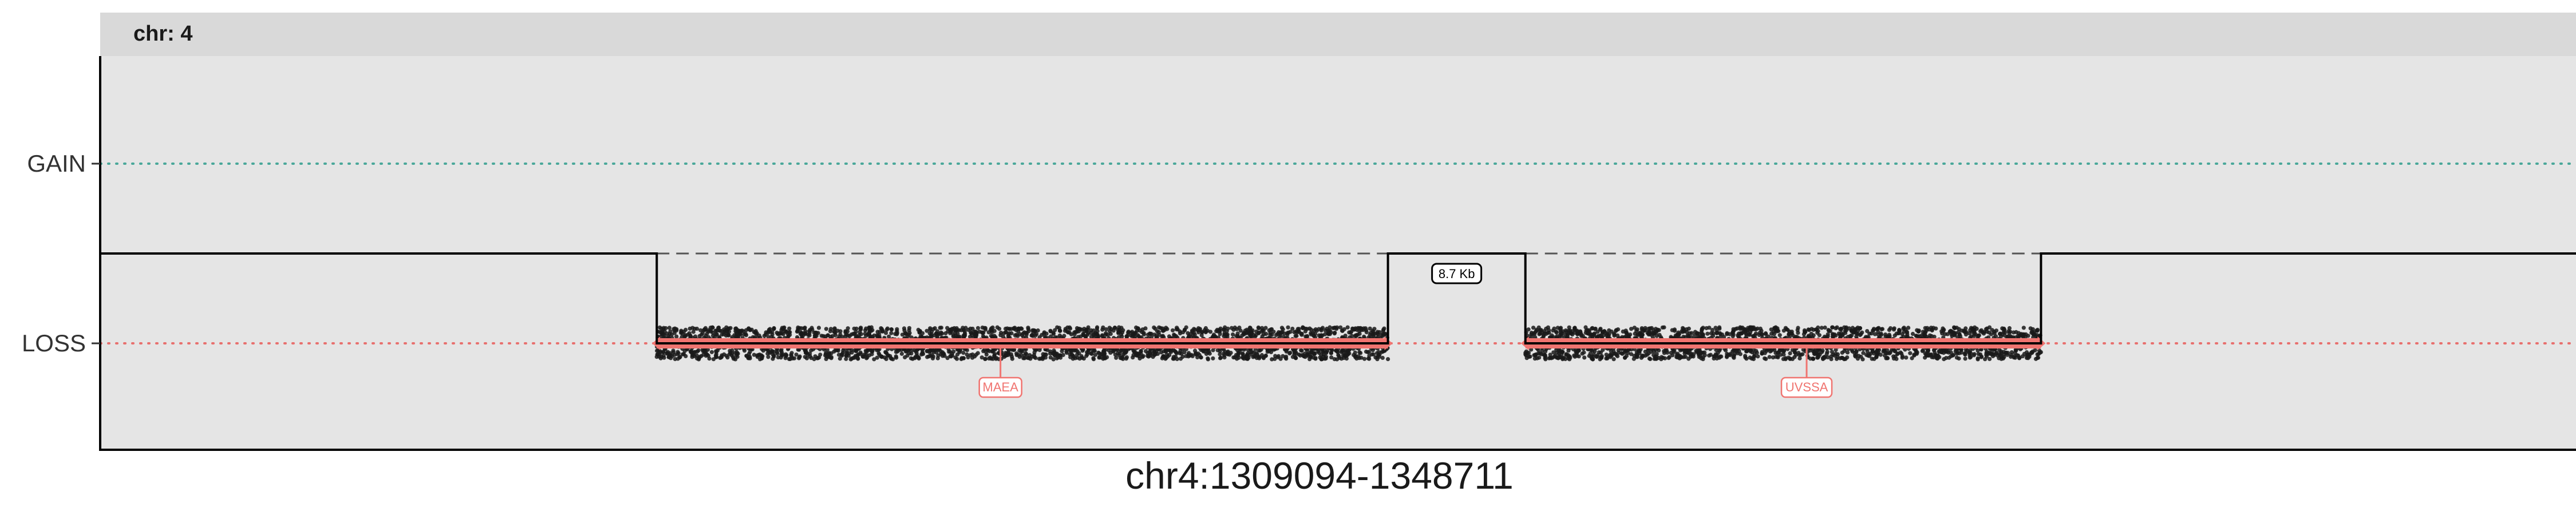 The image size is (2576, 515). What do you see at coordinates (54, 343) in the screenshot?
I see `y-tick-label-loss: LOSS` at bounding box center [54, 343].